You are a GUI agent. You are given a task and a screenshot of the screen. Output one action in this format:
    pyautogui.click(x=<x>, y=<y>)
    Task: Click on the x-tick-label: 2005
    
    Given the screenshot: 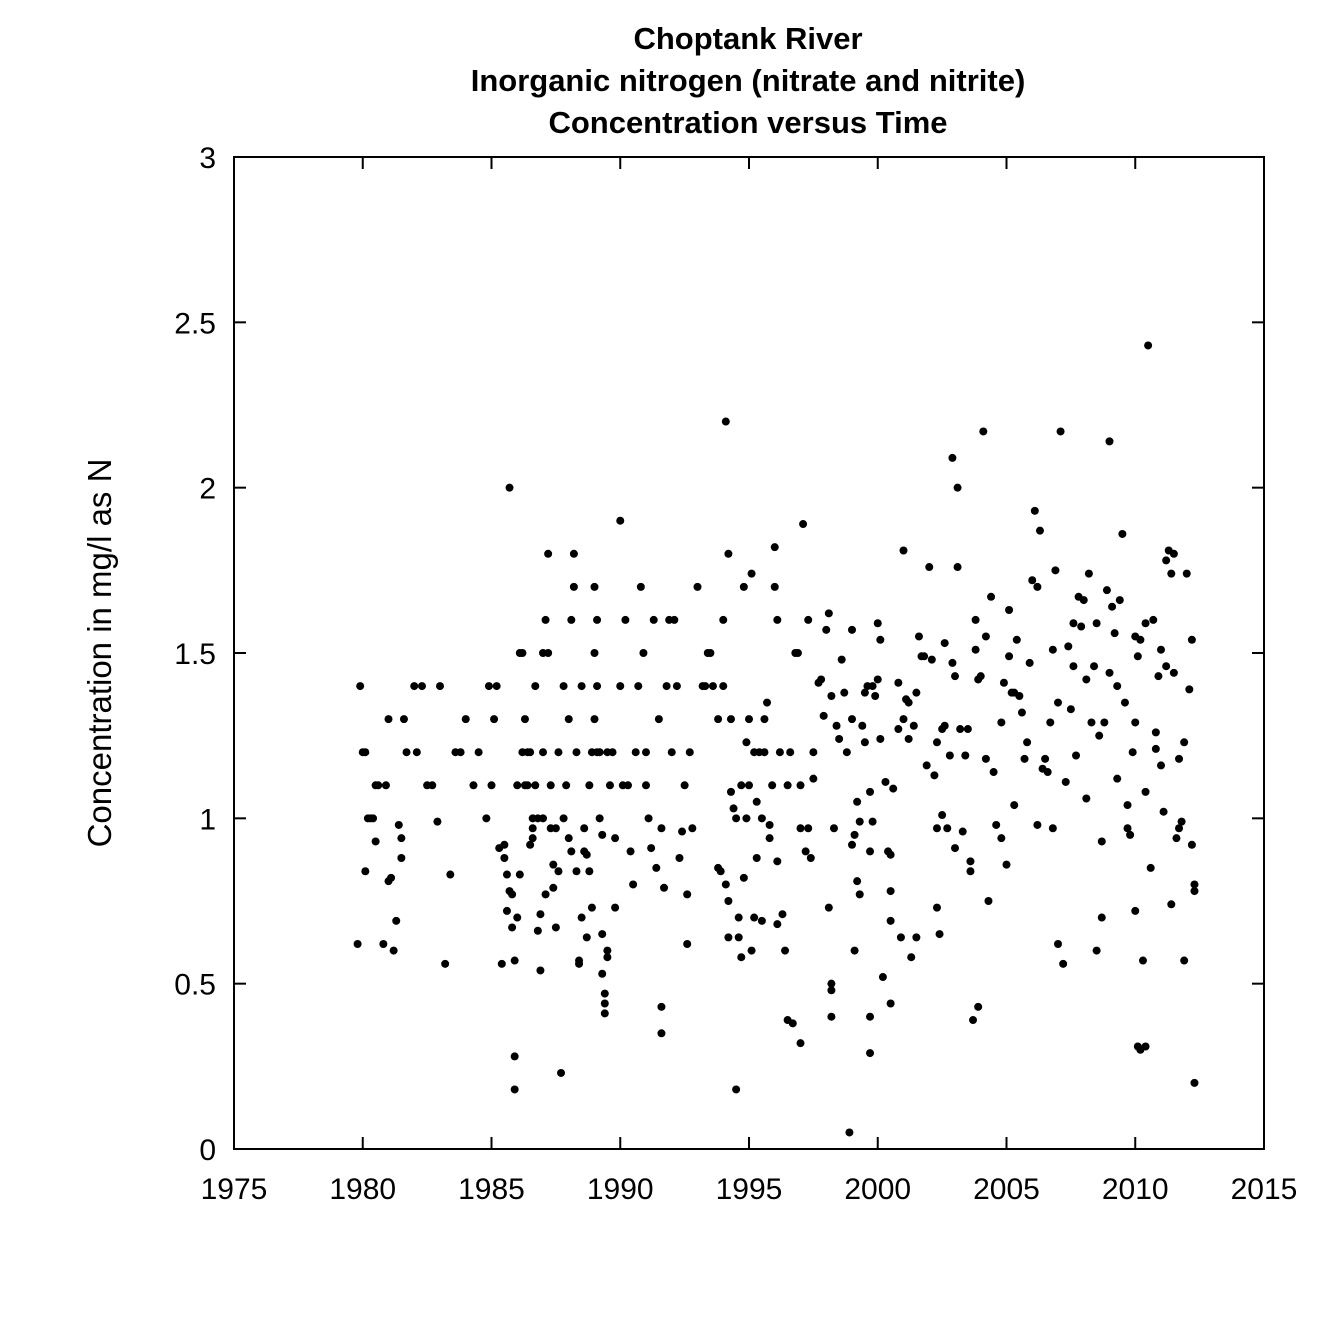 What is the action you would take?
    pyautogui.click(x=1006, y=1189)
    